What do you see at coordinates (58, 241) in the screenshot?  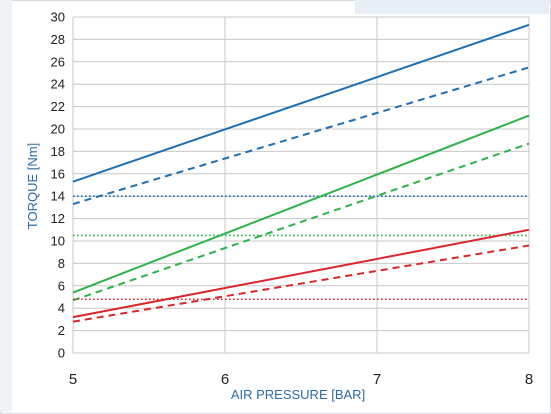 I see `y-tick-label: 10` at bounding box center [58, 241].